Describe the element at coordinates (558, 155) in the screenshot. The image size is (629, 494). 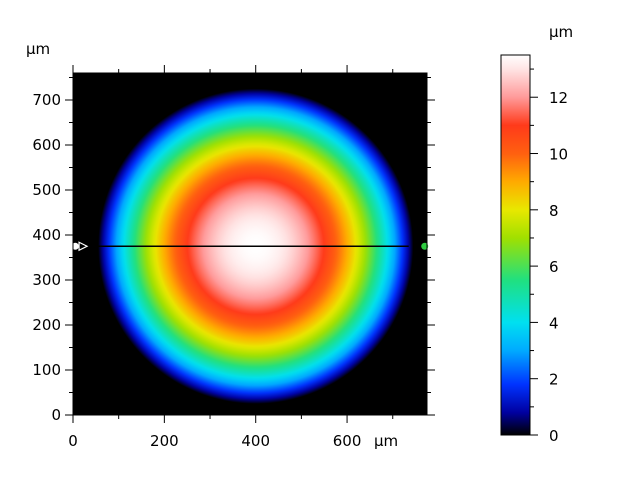
I see `colorbar-tick-label: 10` at that location.